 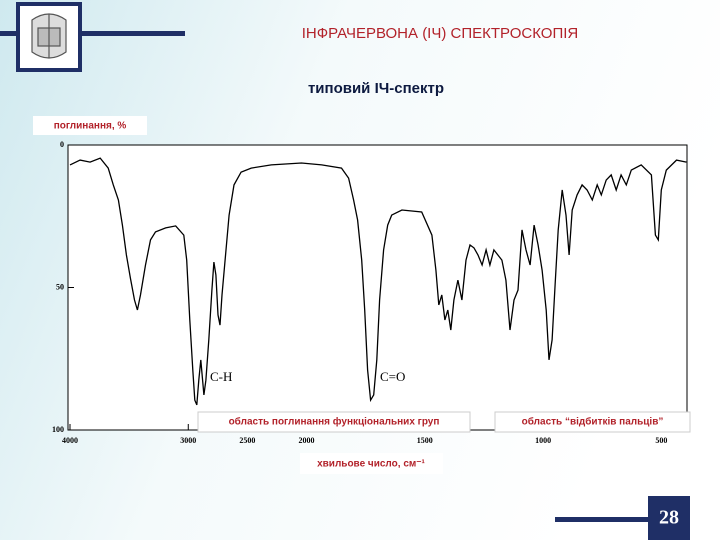 I want to click on chart-title: типовий ІЧ-спектр, so click(x=376, y=88).